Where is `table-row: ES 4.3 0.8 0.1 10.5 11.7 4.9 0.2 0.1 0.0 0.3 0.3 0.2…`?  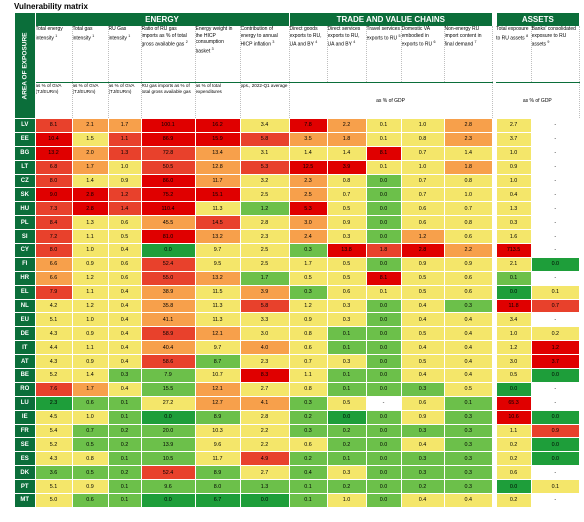
table-row: ES 4.3 0.8 0.1 10.5 11.7 4.9 0.2 0.1 0.0 0.3 0.3 0.2… is located at coordinates (297, 458).